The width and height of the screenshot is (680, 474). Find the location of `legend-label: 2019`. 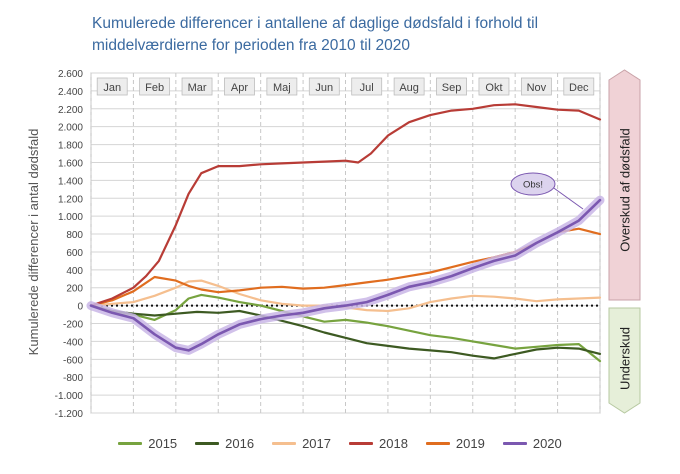

legend-label: 2019 is located at coordinates (470, 443).